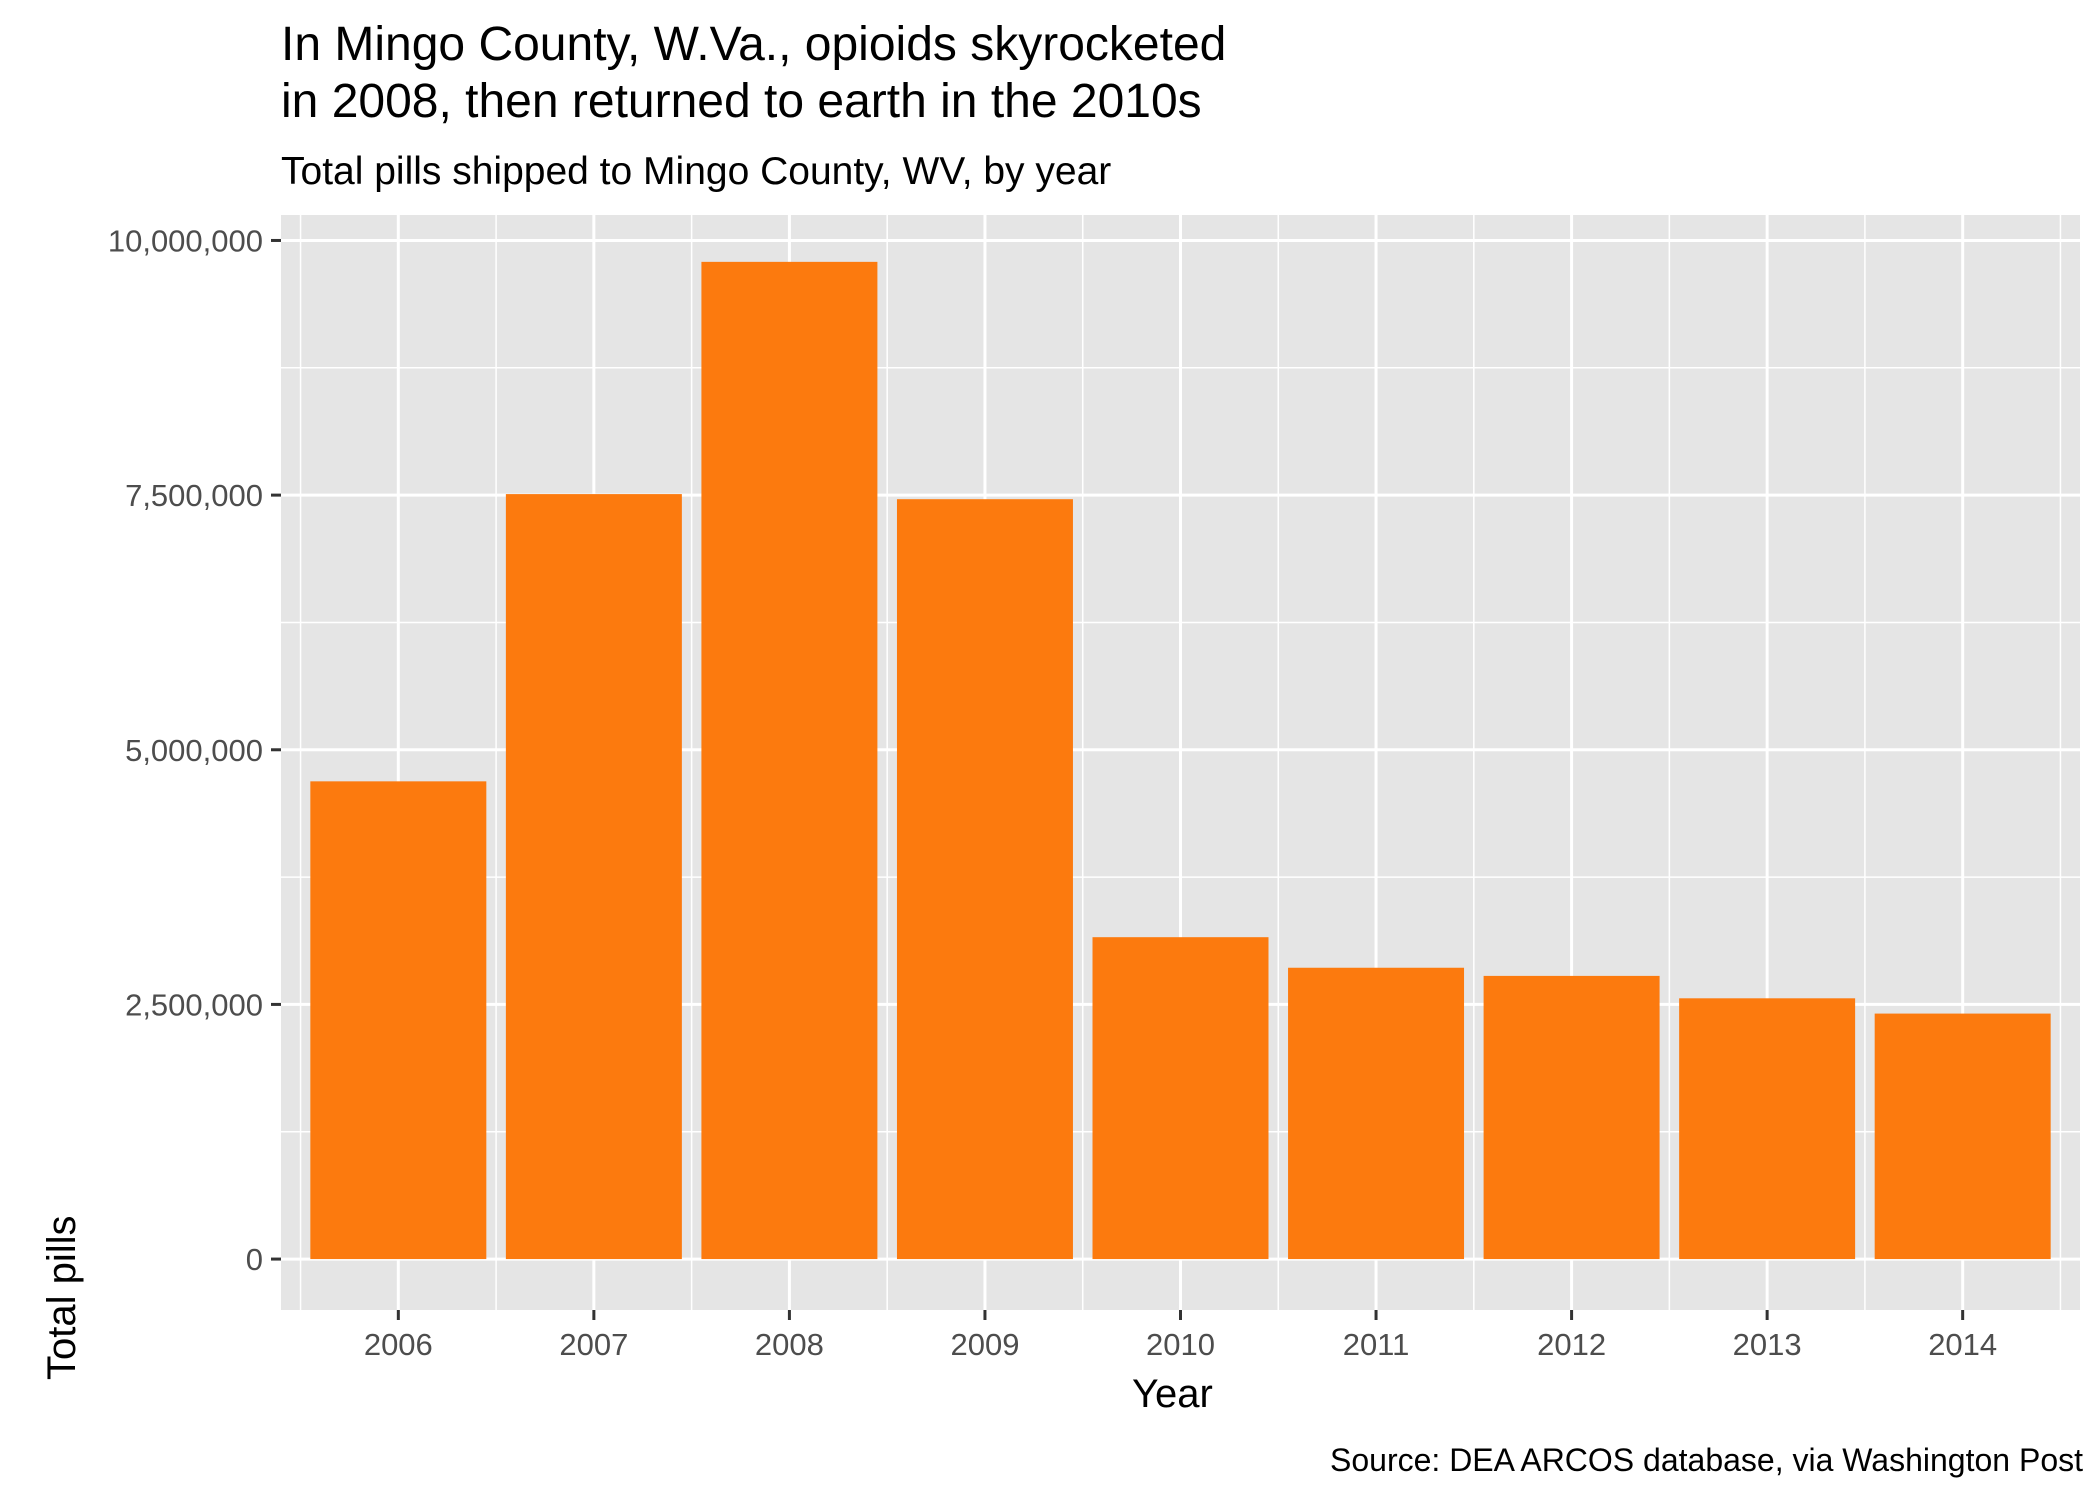  What do you see at coordinates (1376, 1113) in the screenshot?
I see `bar-2011` at bounding box center [1376, 1113].